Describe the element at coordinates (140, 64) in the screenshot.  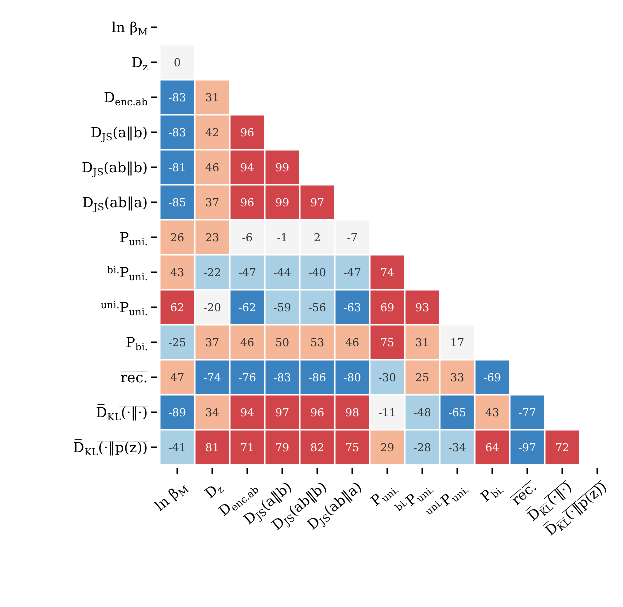
I see `y-tick-label: D$_{z}$` at that location.